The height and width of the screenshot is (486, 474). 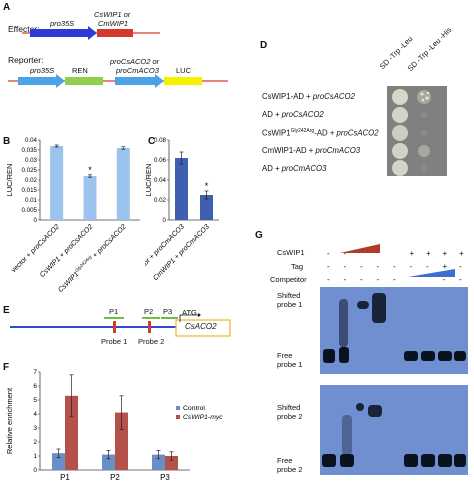 What do you see at coordinates (201, 326) in the screenshot?
I see `e-gene-label: CsACO2` at bounding box center [201, 326].